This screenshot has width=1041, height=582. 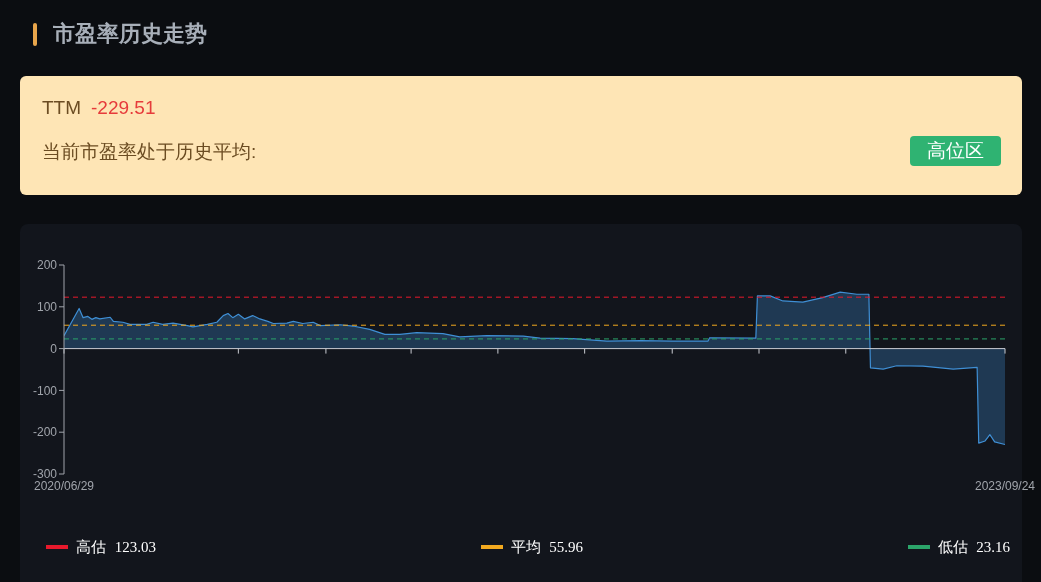 I want to click on text: 当前市盈率处于历史平均:, so click(x=149, y=151).